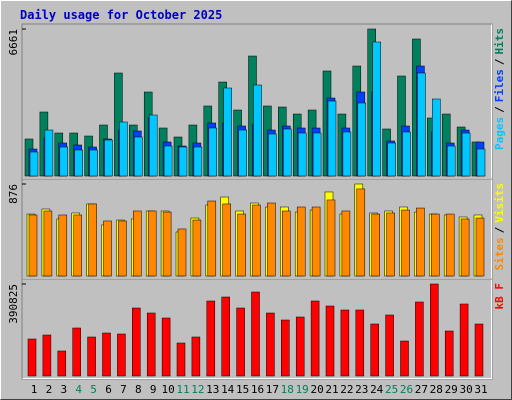  I want to click on legend-entry: kB F, so click(499, 296).